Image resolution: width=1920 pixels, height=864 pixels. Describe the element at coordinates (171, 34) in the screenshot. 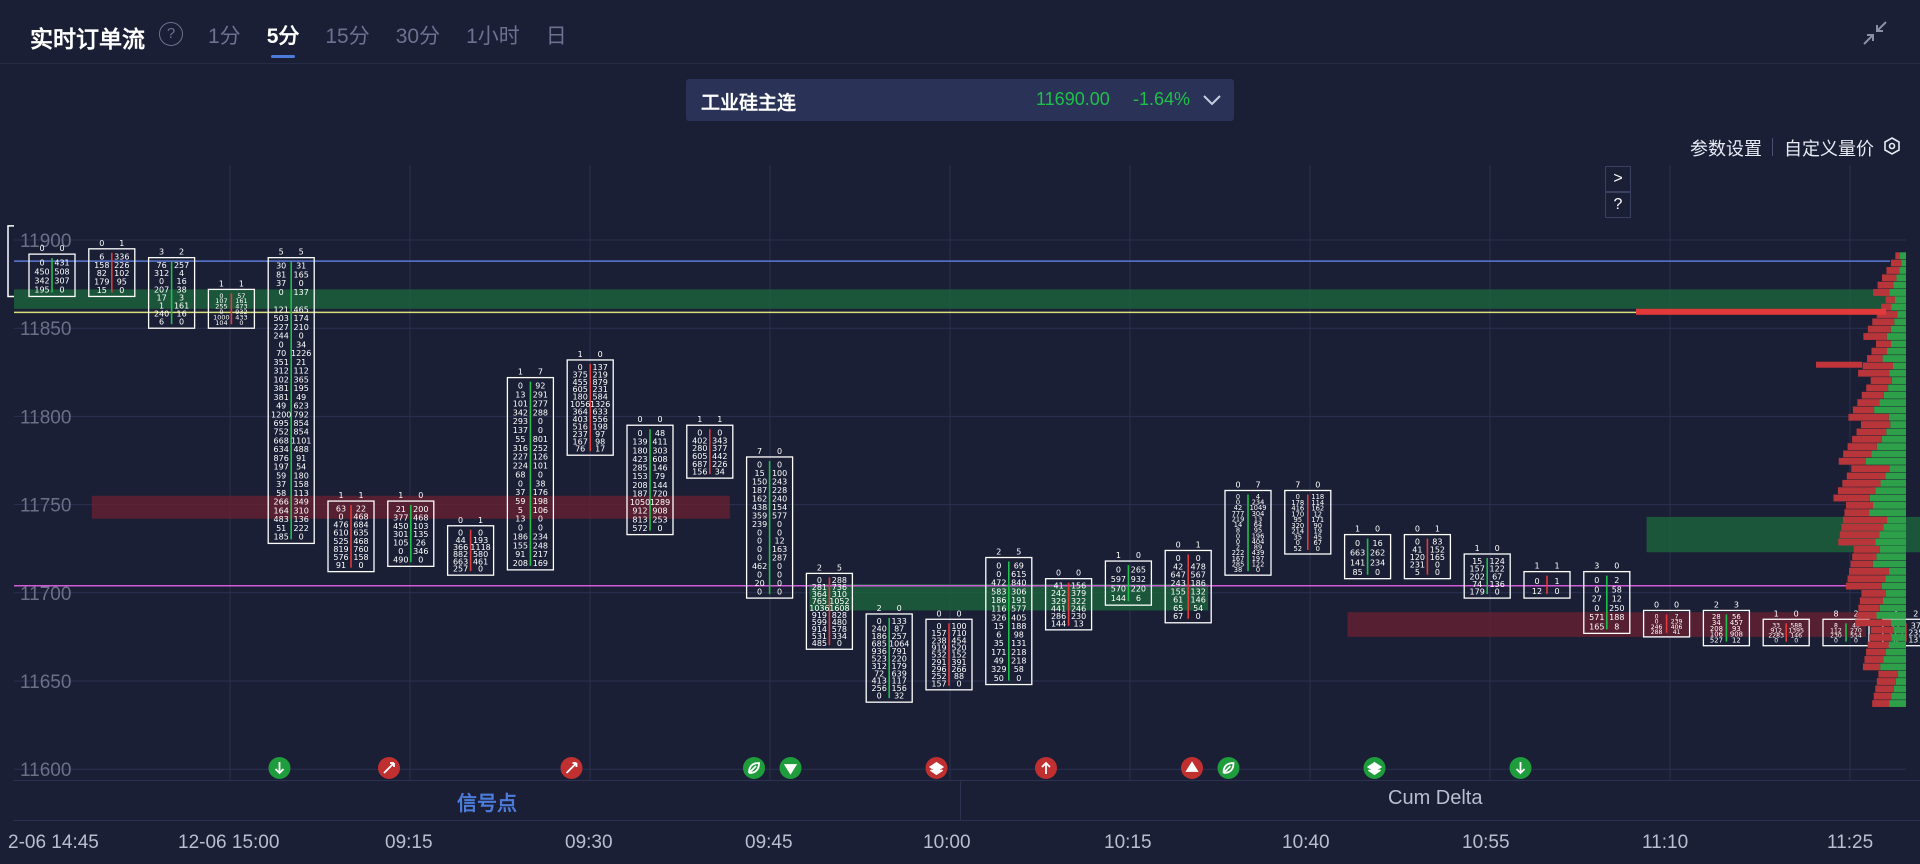

I see `help-icon: ?` at that location.